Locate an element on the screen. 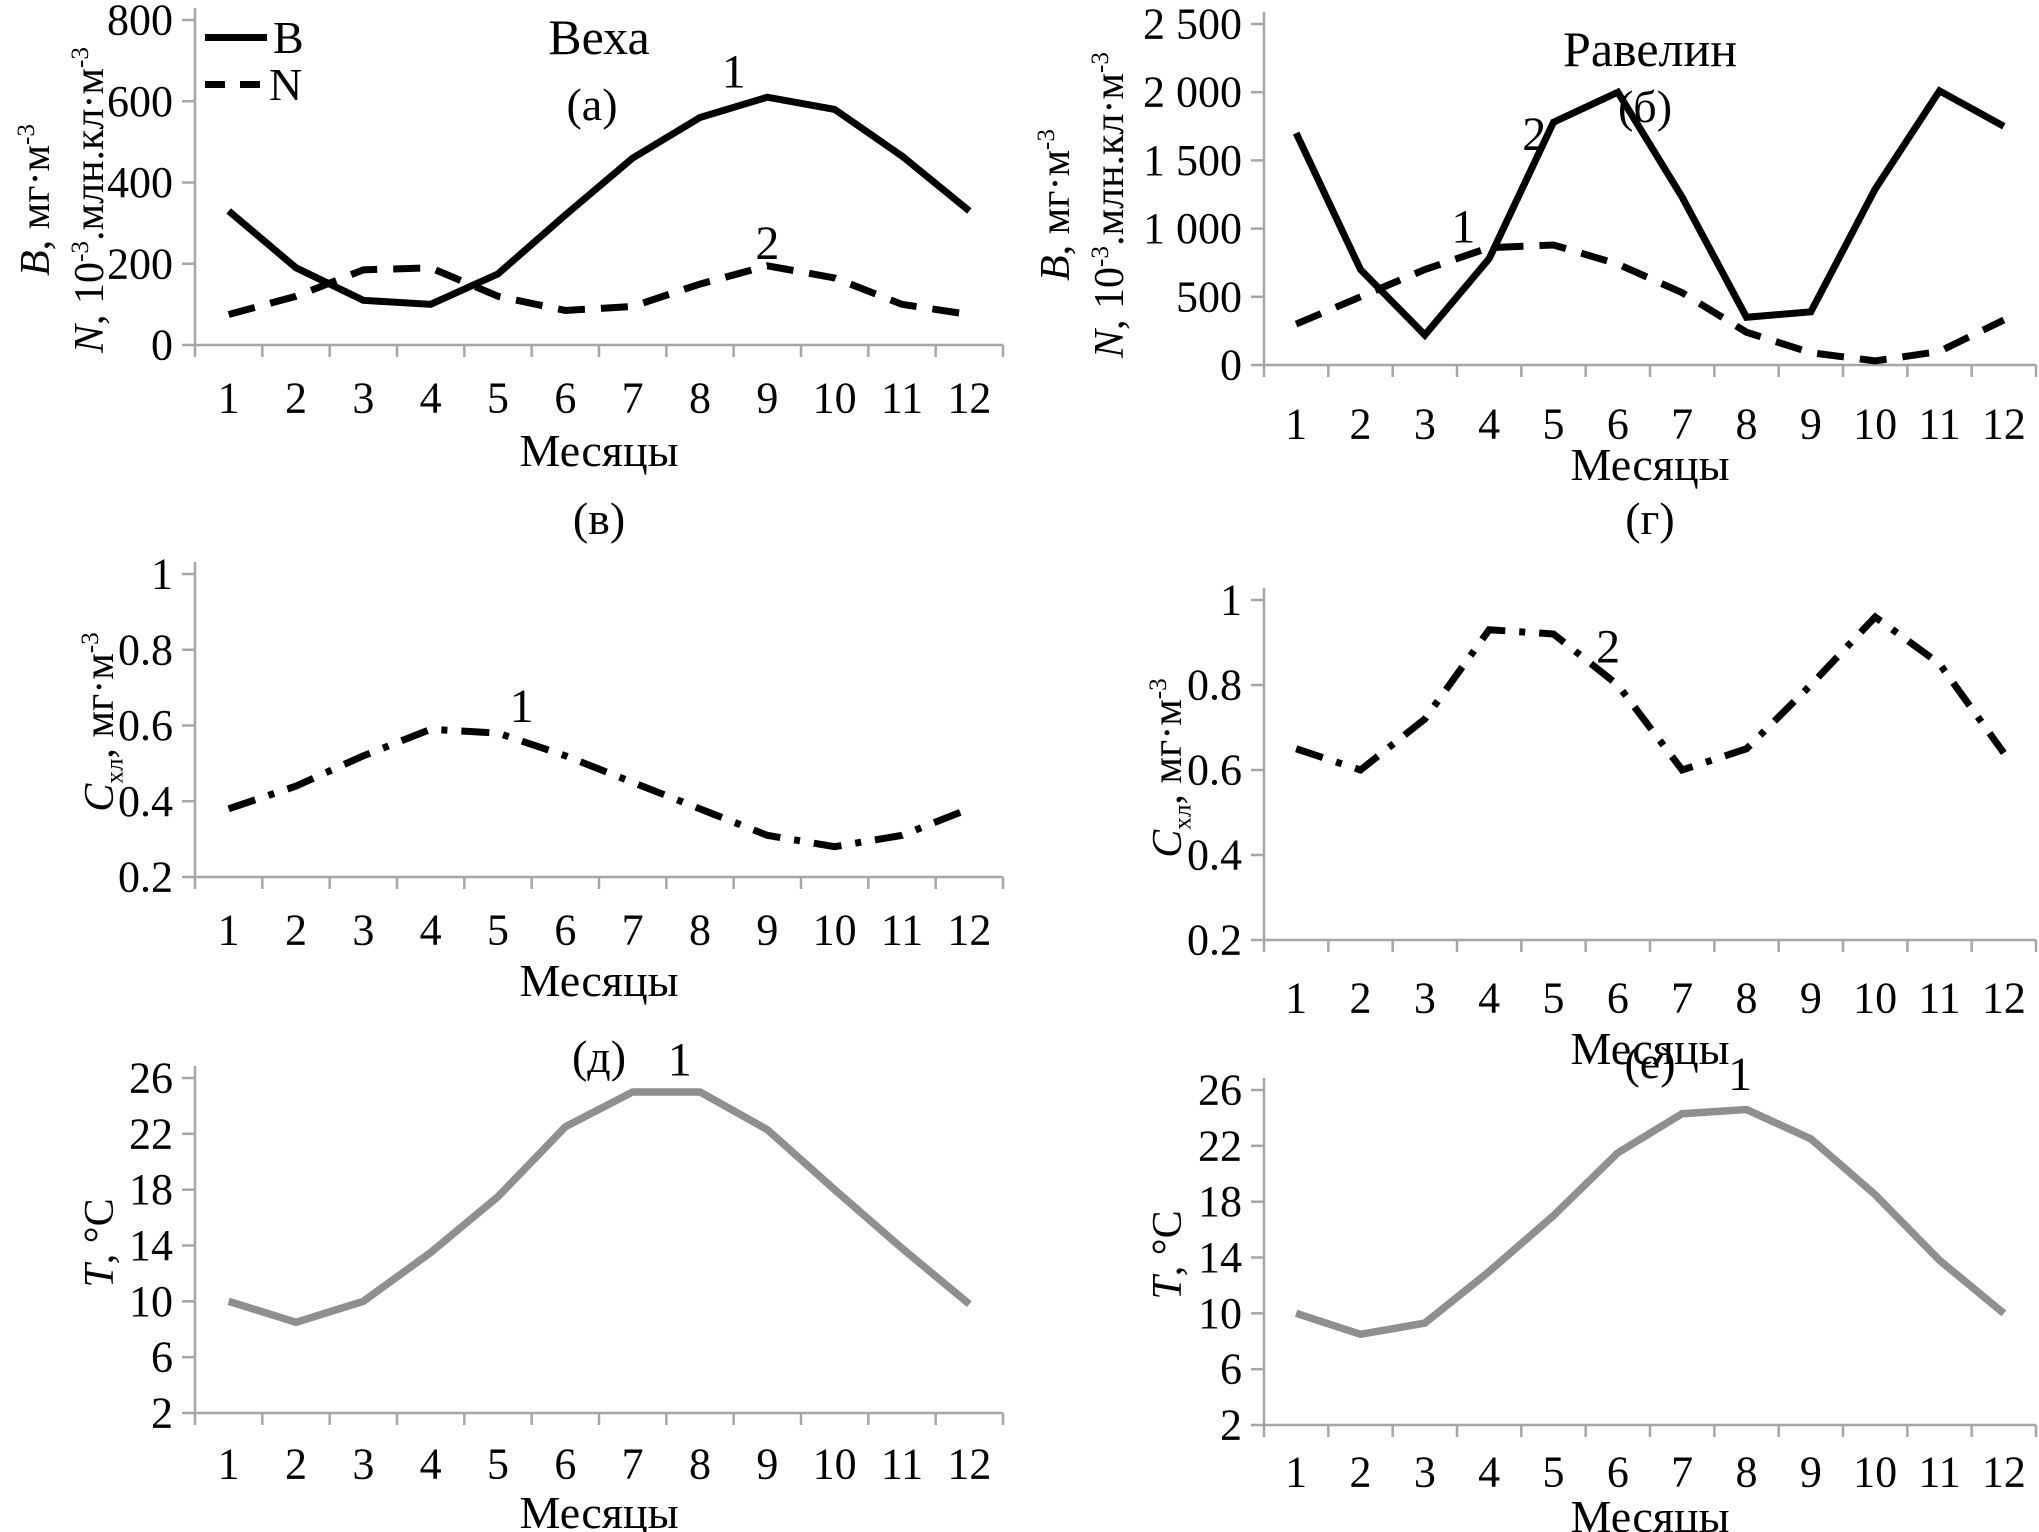  legend-row-n: N is located at coordinates (254, 84).